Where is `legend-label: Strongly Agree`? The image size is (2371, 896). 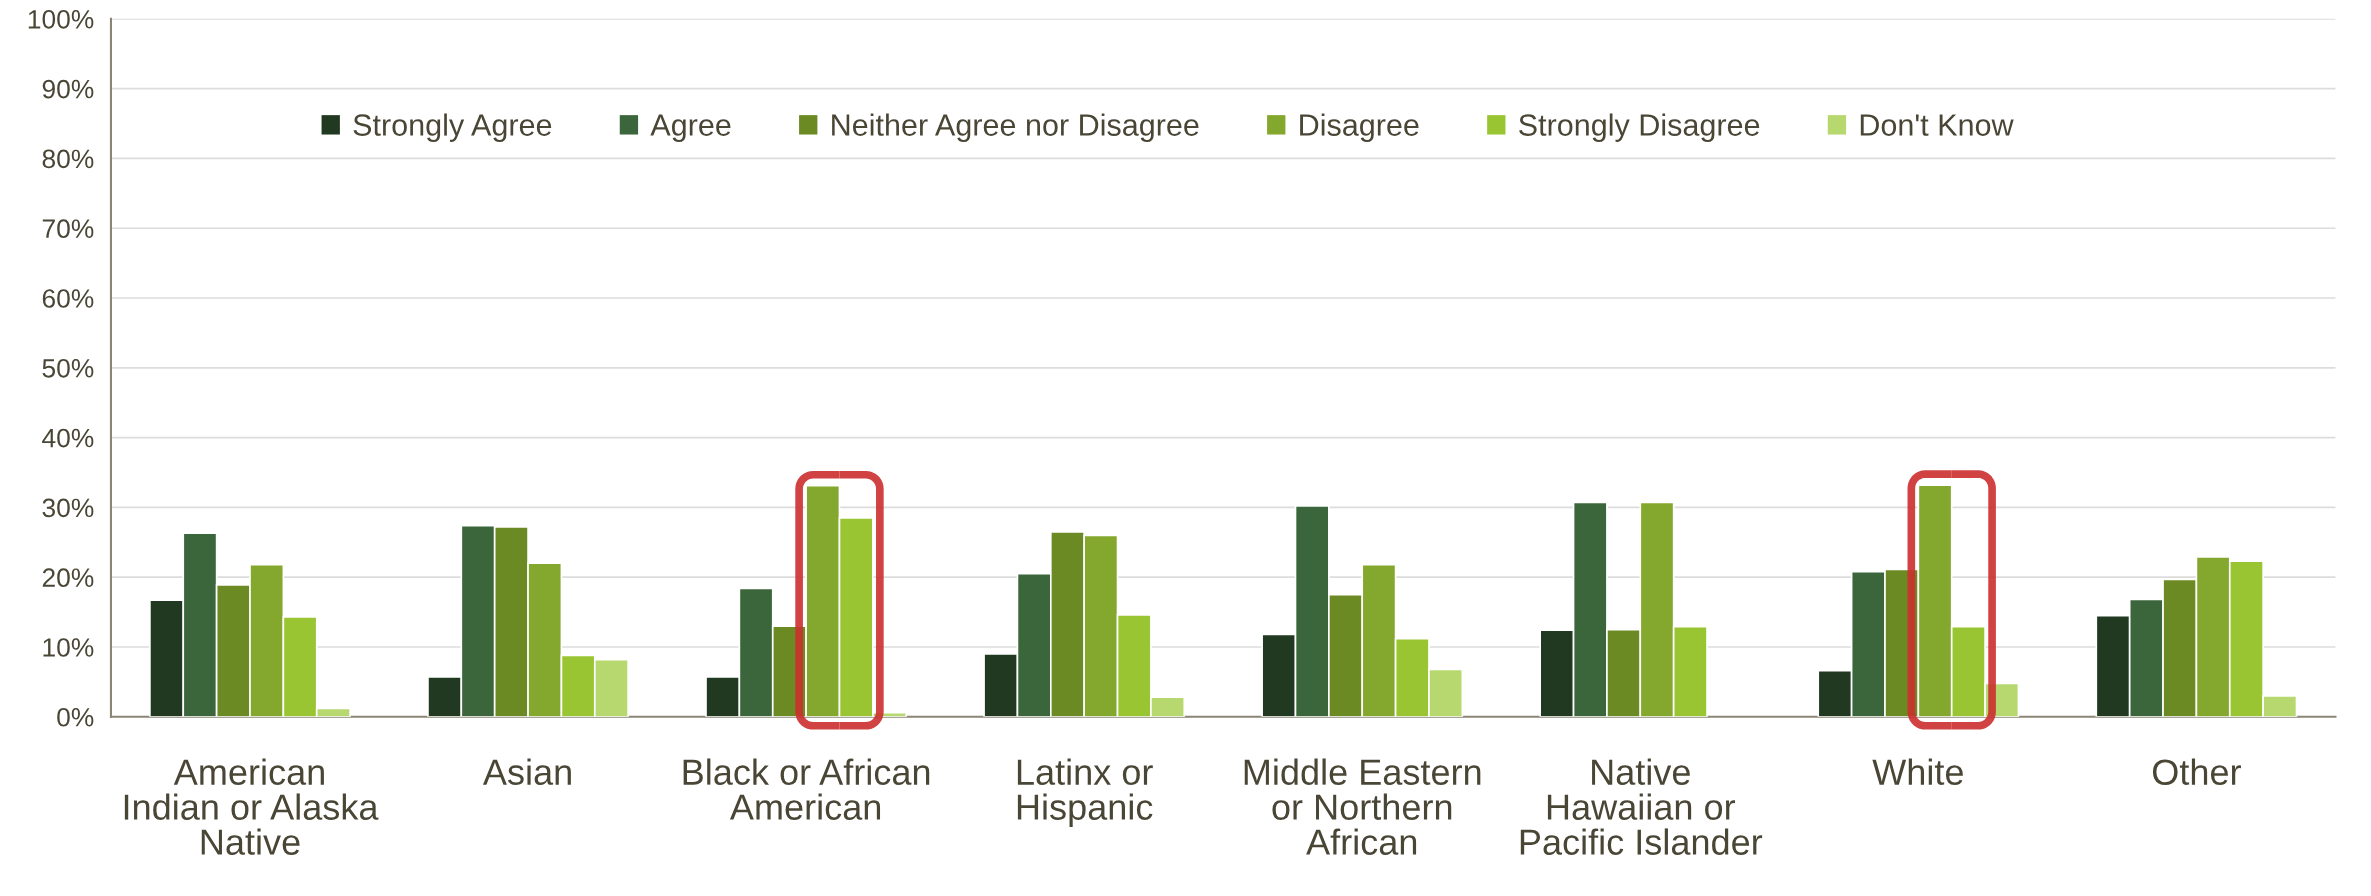
legend-label: Strongly Agree is located at coordinates (452, 127).